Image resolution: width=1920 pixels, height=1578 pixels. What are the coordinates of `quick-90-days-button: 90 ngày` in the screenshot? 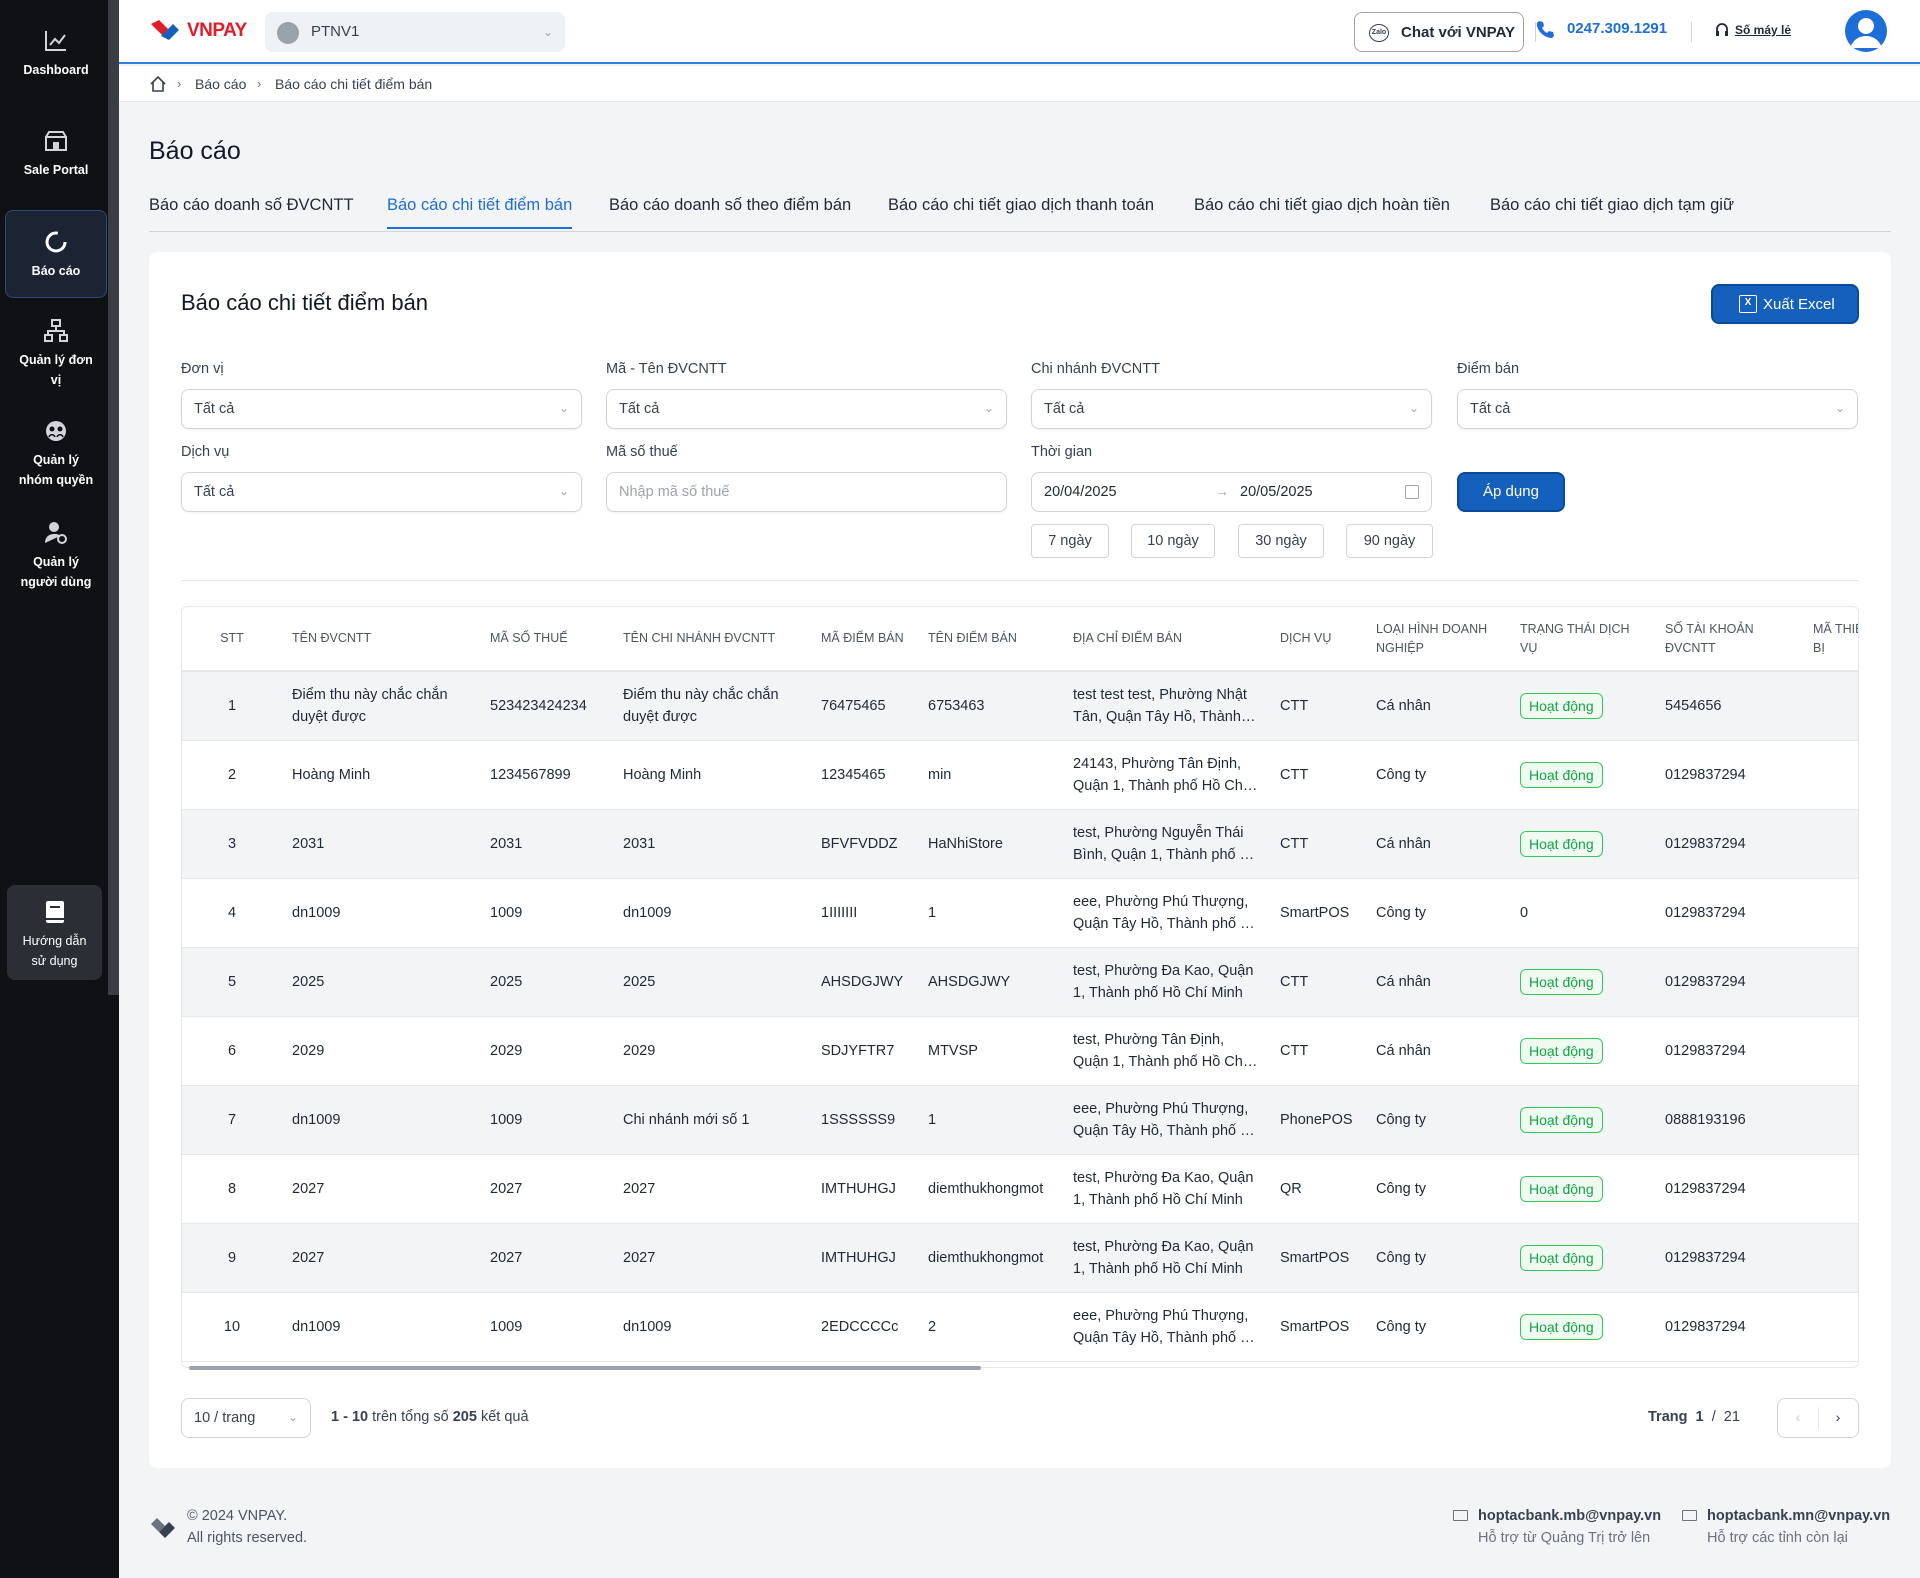 It's located at (1389, 541).